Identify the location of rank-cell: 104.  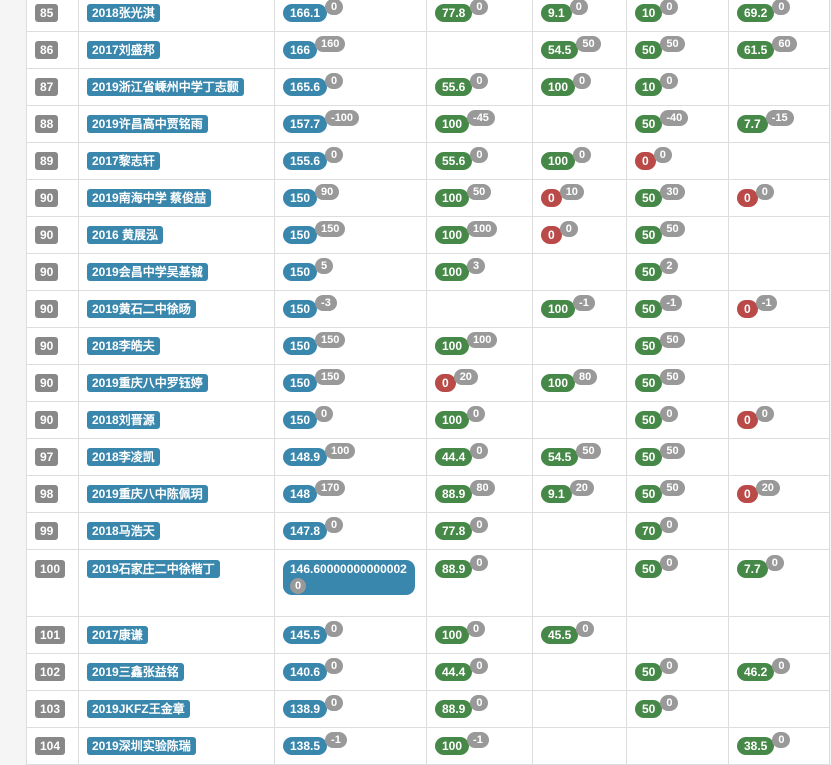
(52, 746).